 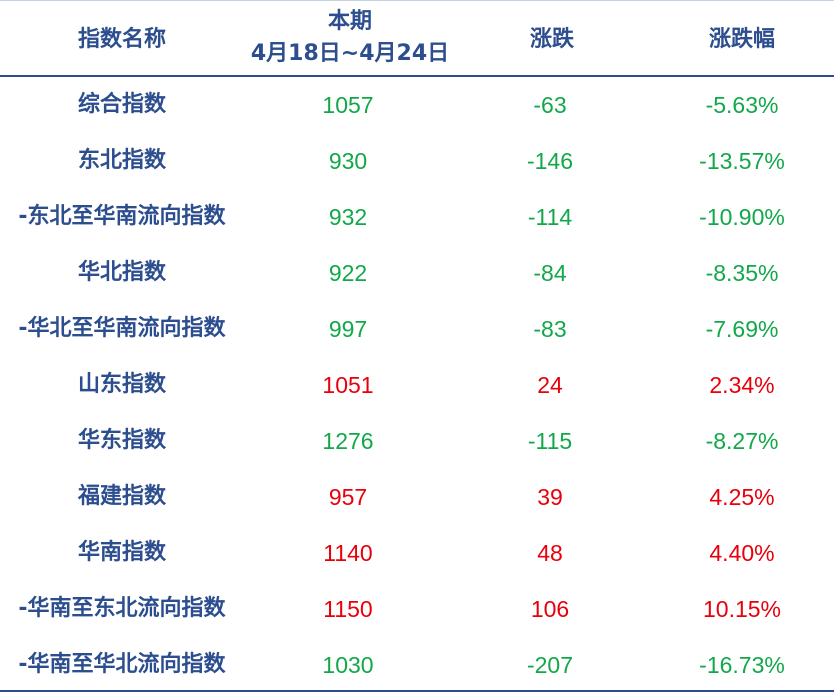 What do you see at coordinates (122, 552) in the screenshot?
I see `row-name: 华南指数` at bounding box center [122, 552].